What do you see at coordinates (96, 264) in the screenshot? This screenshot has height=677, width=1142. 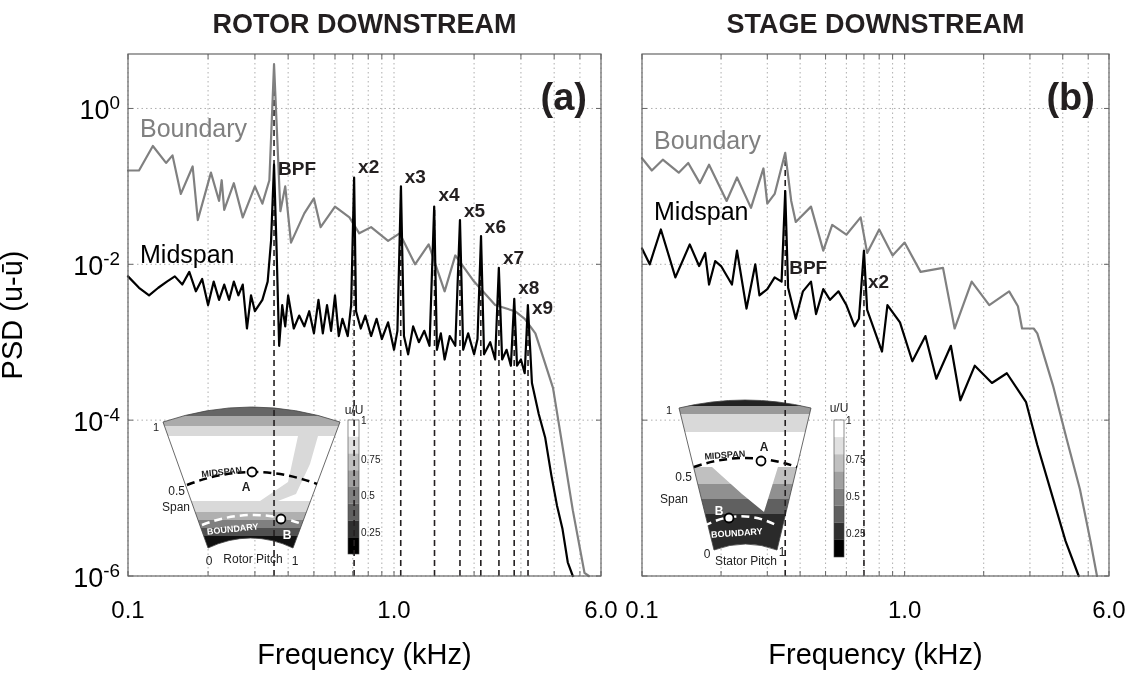 I see `y-tick-label: 10$^{-2}$` at bounding box center [96, 264].